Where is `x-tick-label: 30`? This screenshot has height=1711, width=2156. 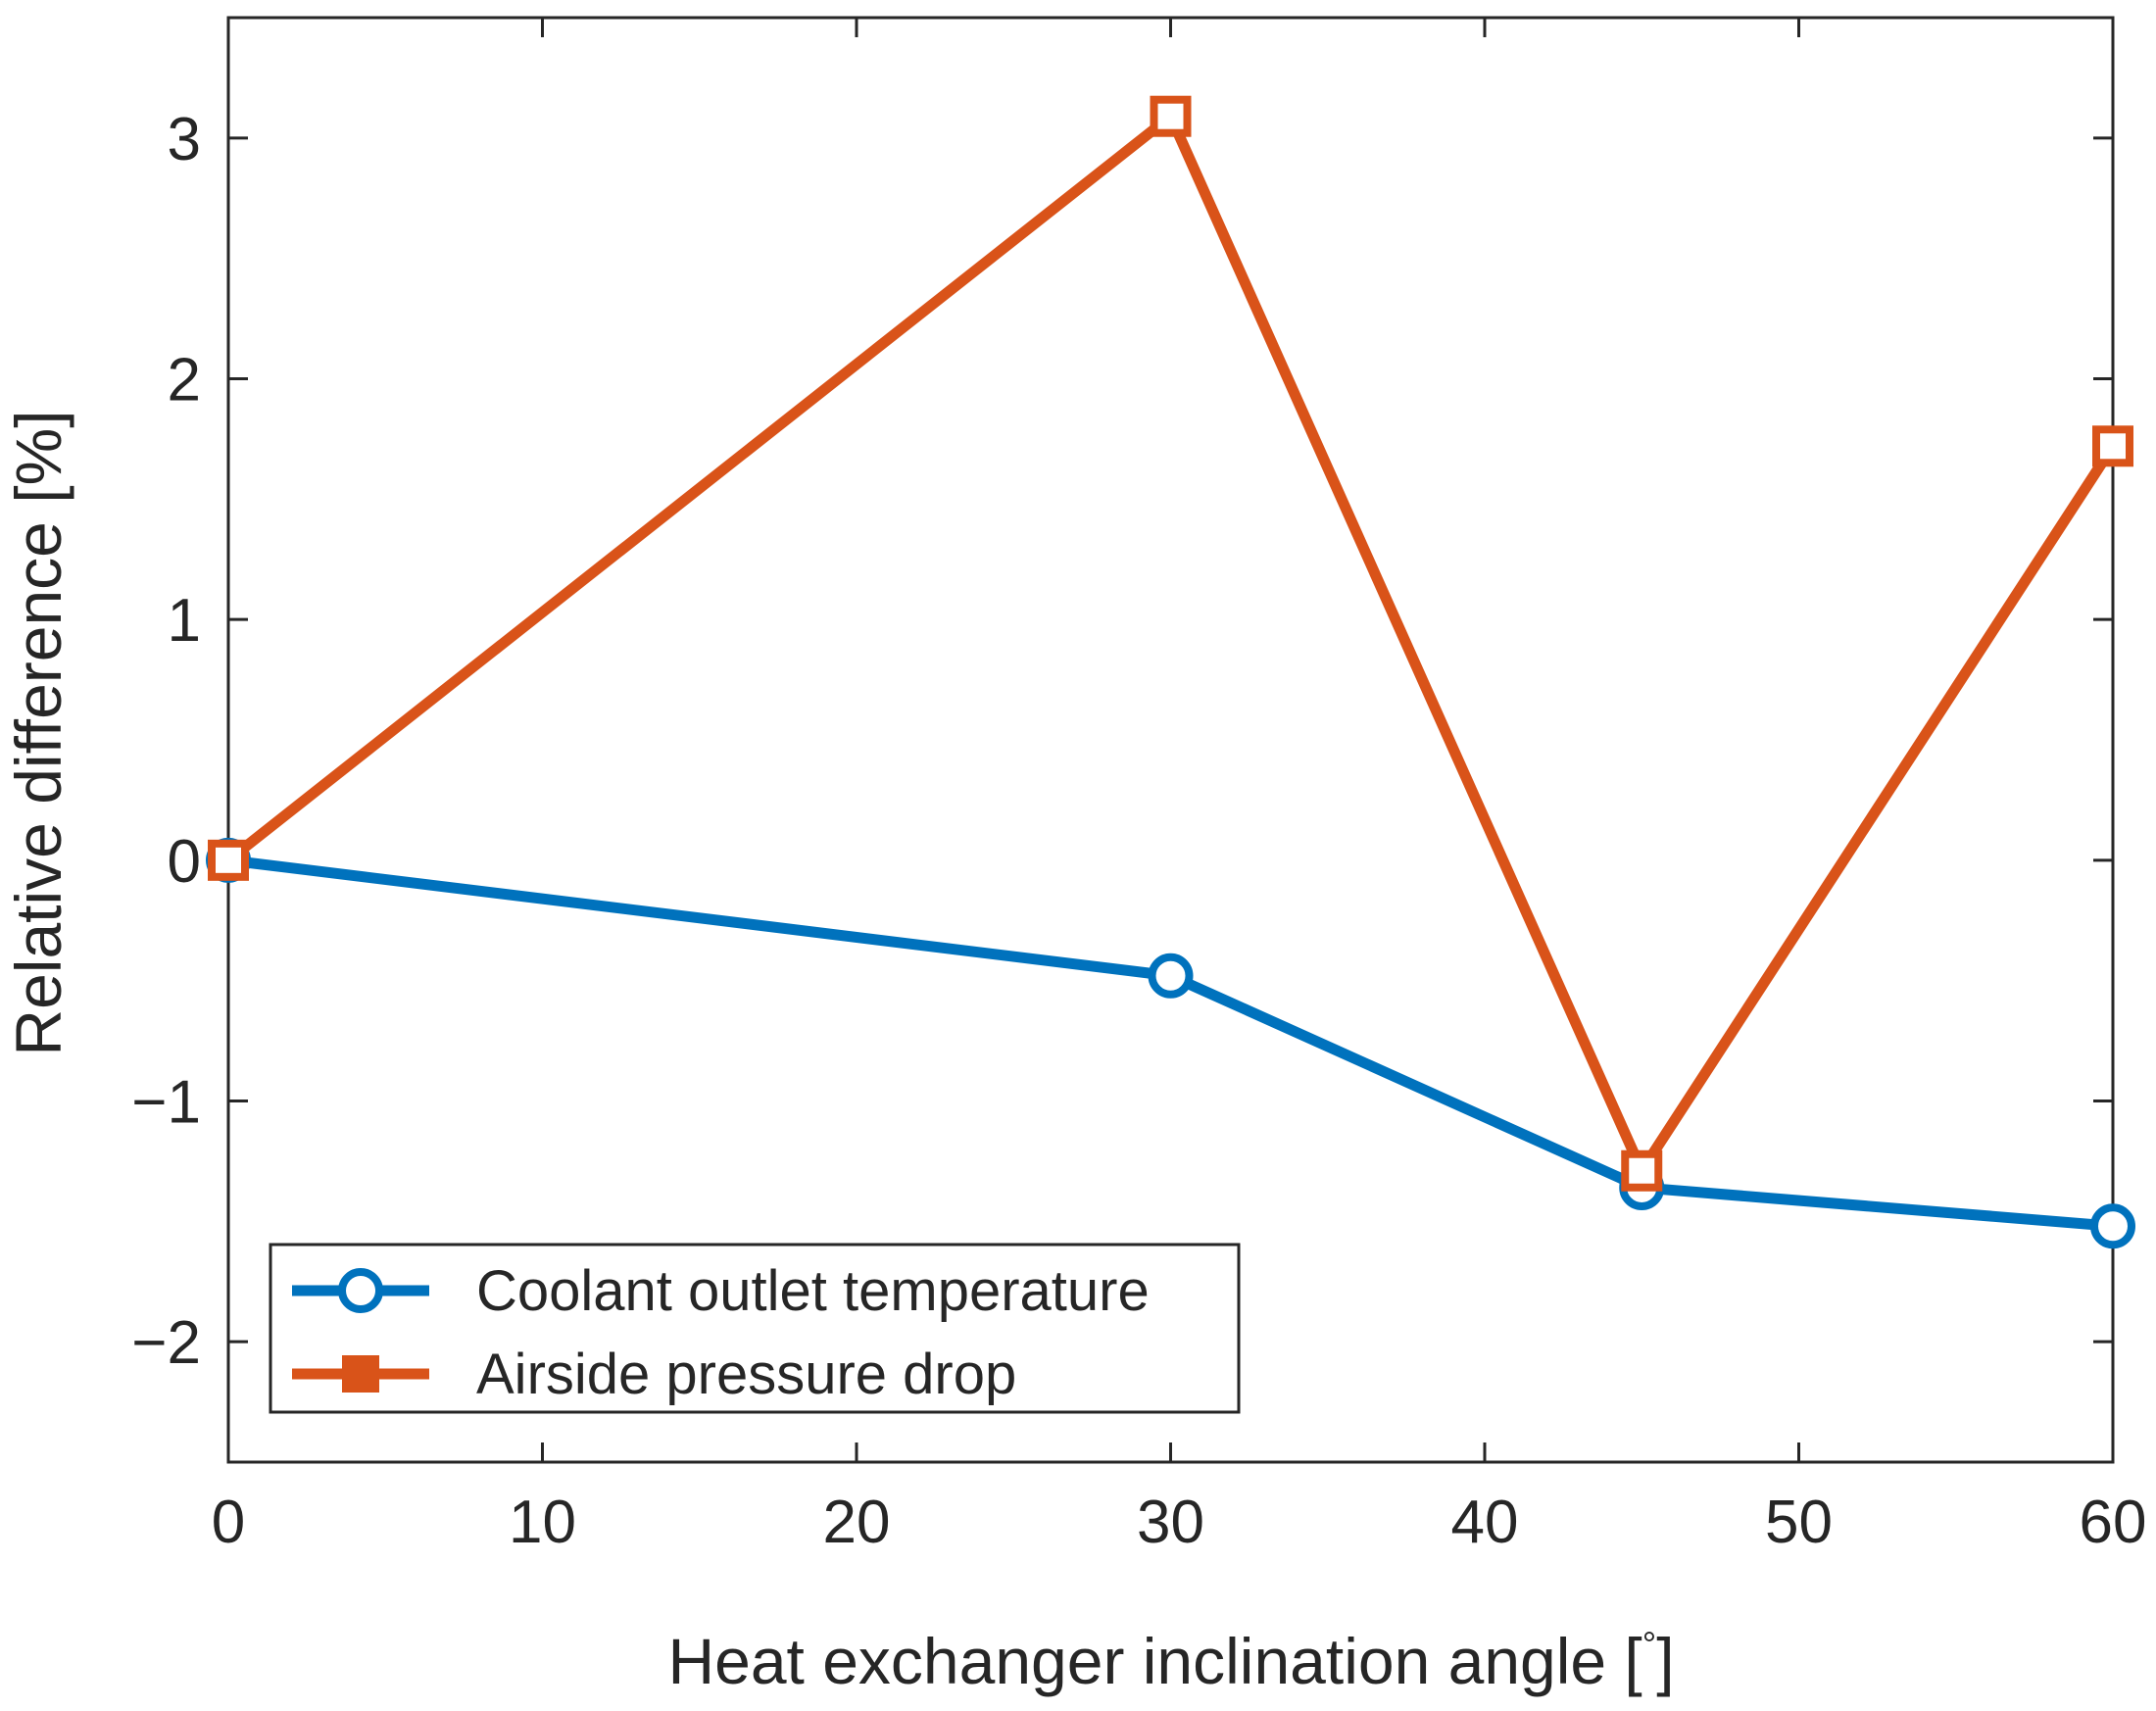
x-tick-label: 30 is located at coordinates (1171, 1522).